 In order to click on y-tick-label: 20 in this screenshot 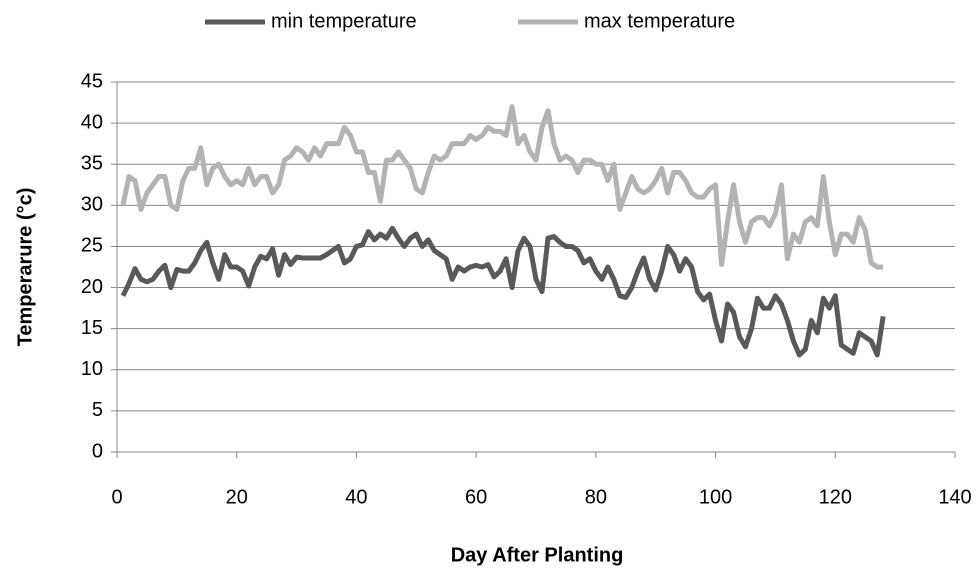, I will do `click(92, 287)`.